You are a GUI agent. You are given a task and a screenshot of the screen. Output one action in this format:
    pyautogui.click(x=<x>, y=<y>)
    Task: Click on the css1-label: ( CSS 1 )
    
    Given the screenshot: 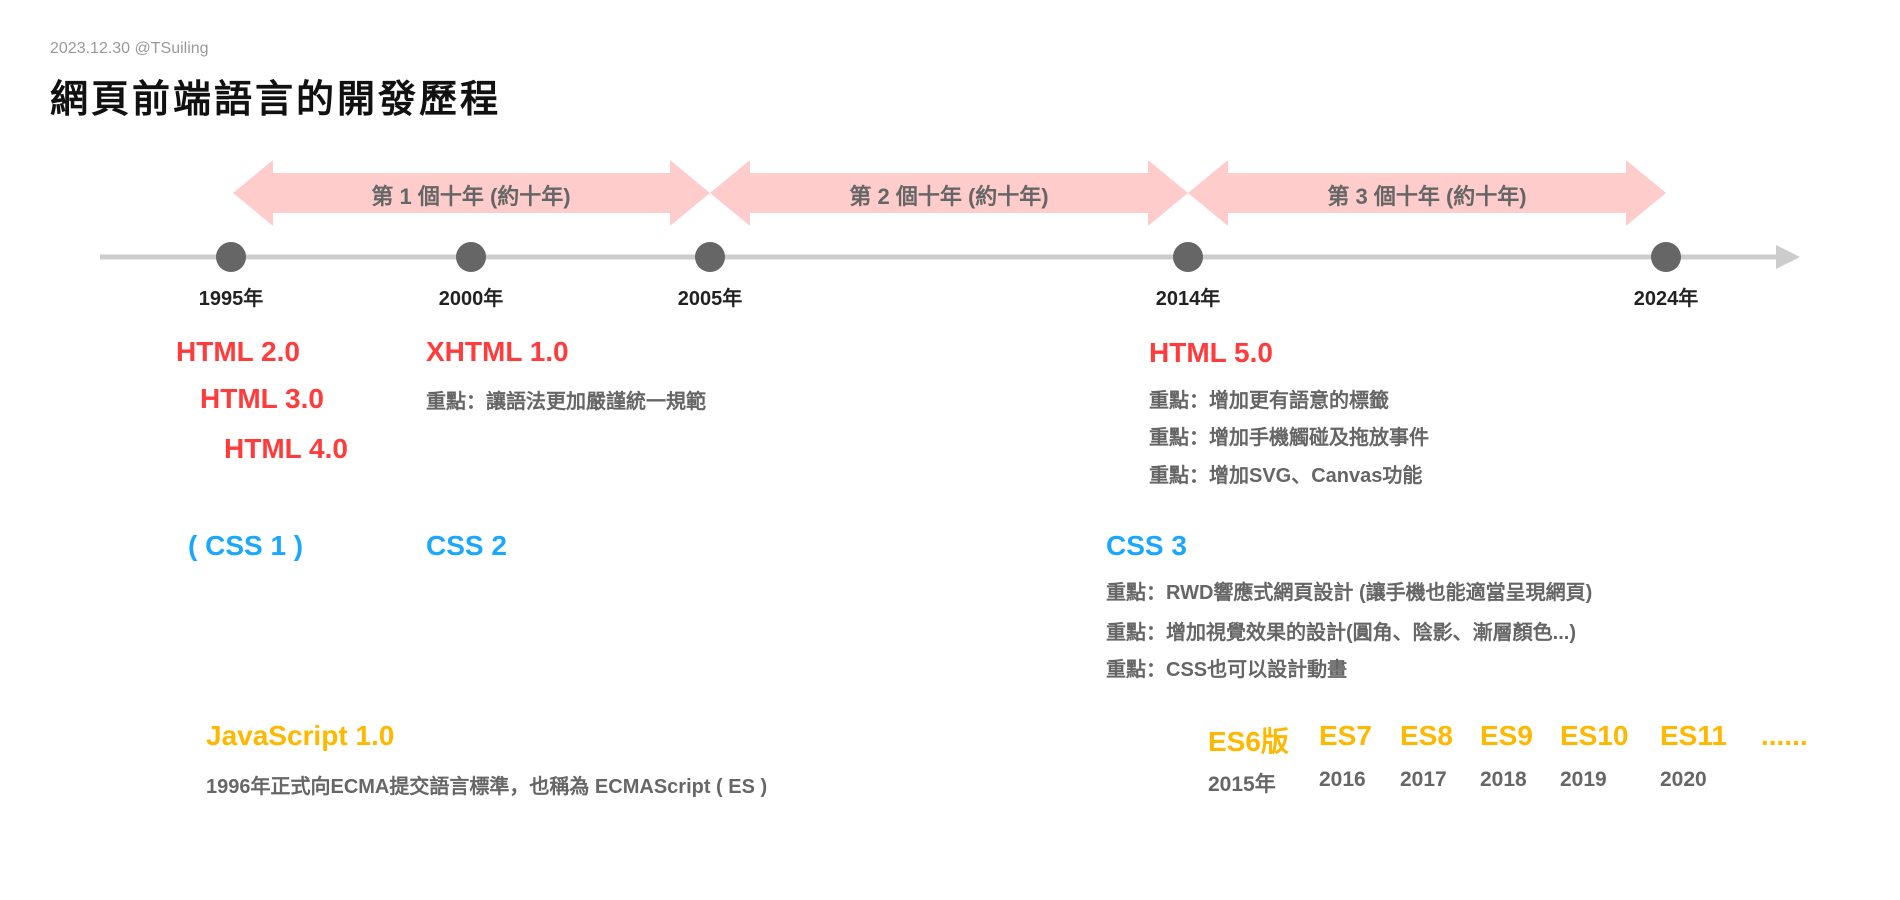 What is the action you would take?
    pyautogui.click(x=246, y=545)
    